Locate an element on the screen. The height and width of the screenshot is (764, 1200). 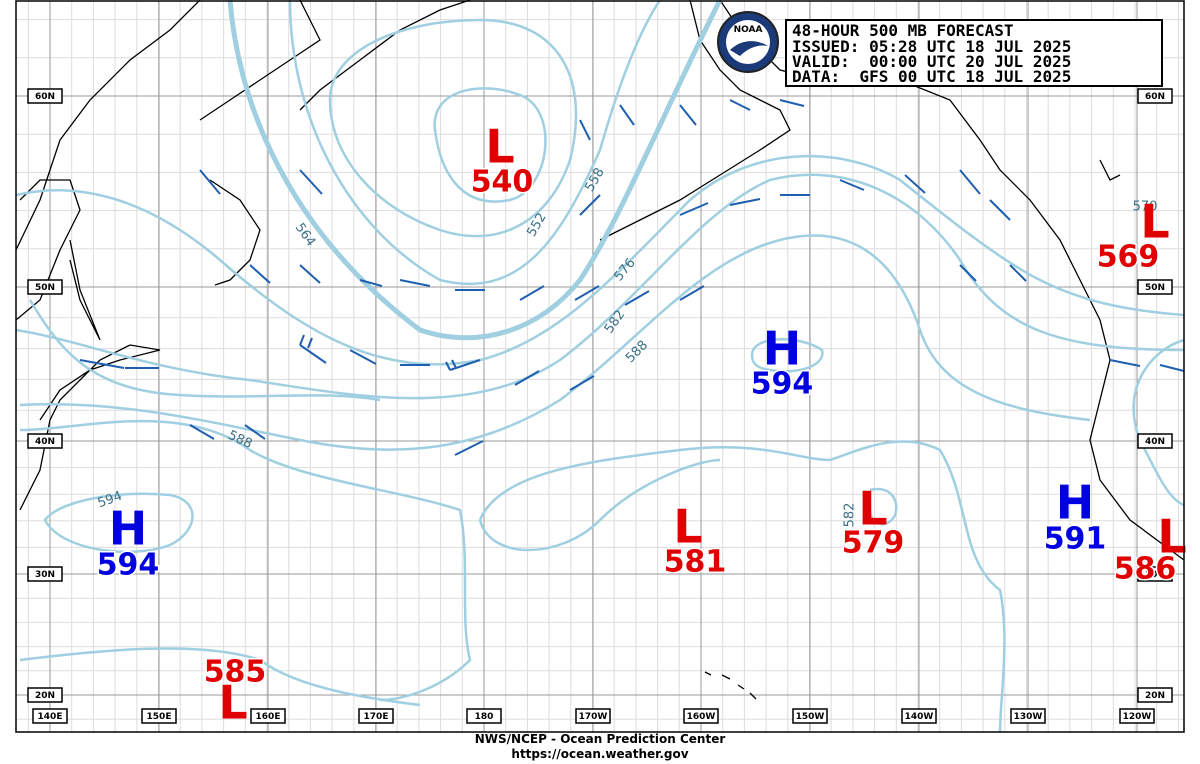
footer-line: NWS/NCEP - Ocean Prediction Center is located at coordinates (600, 739).